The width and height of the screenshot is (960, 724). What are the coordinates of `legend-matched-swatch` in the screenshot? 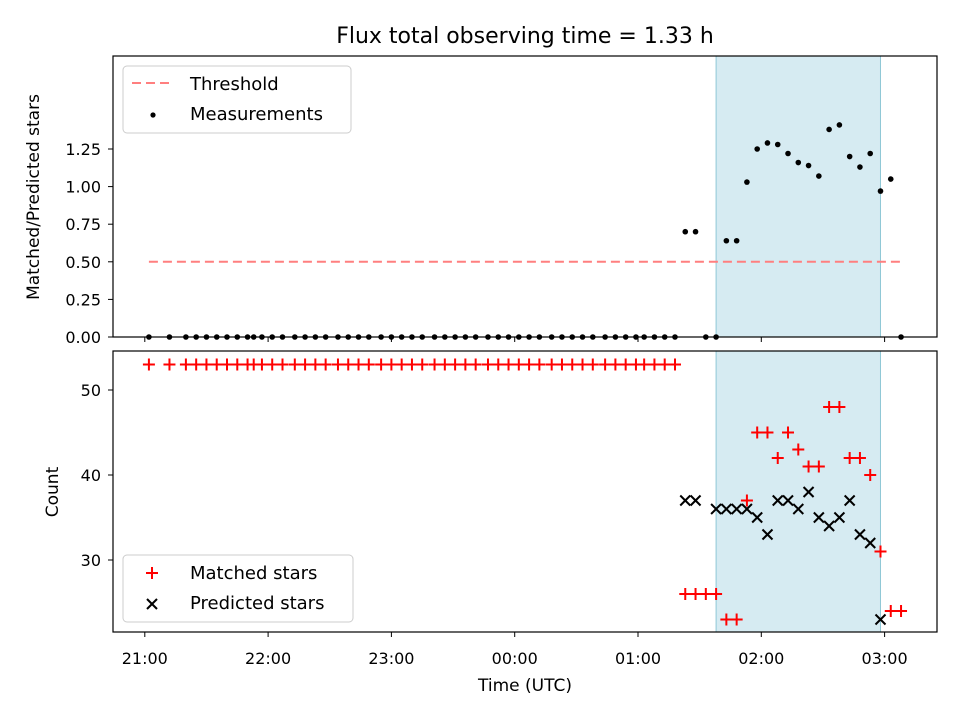 It's located at (152, 573).